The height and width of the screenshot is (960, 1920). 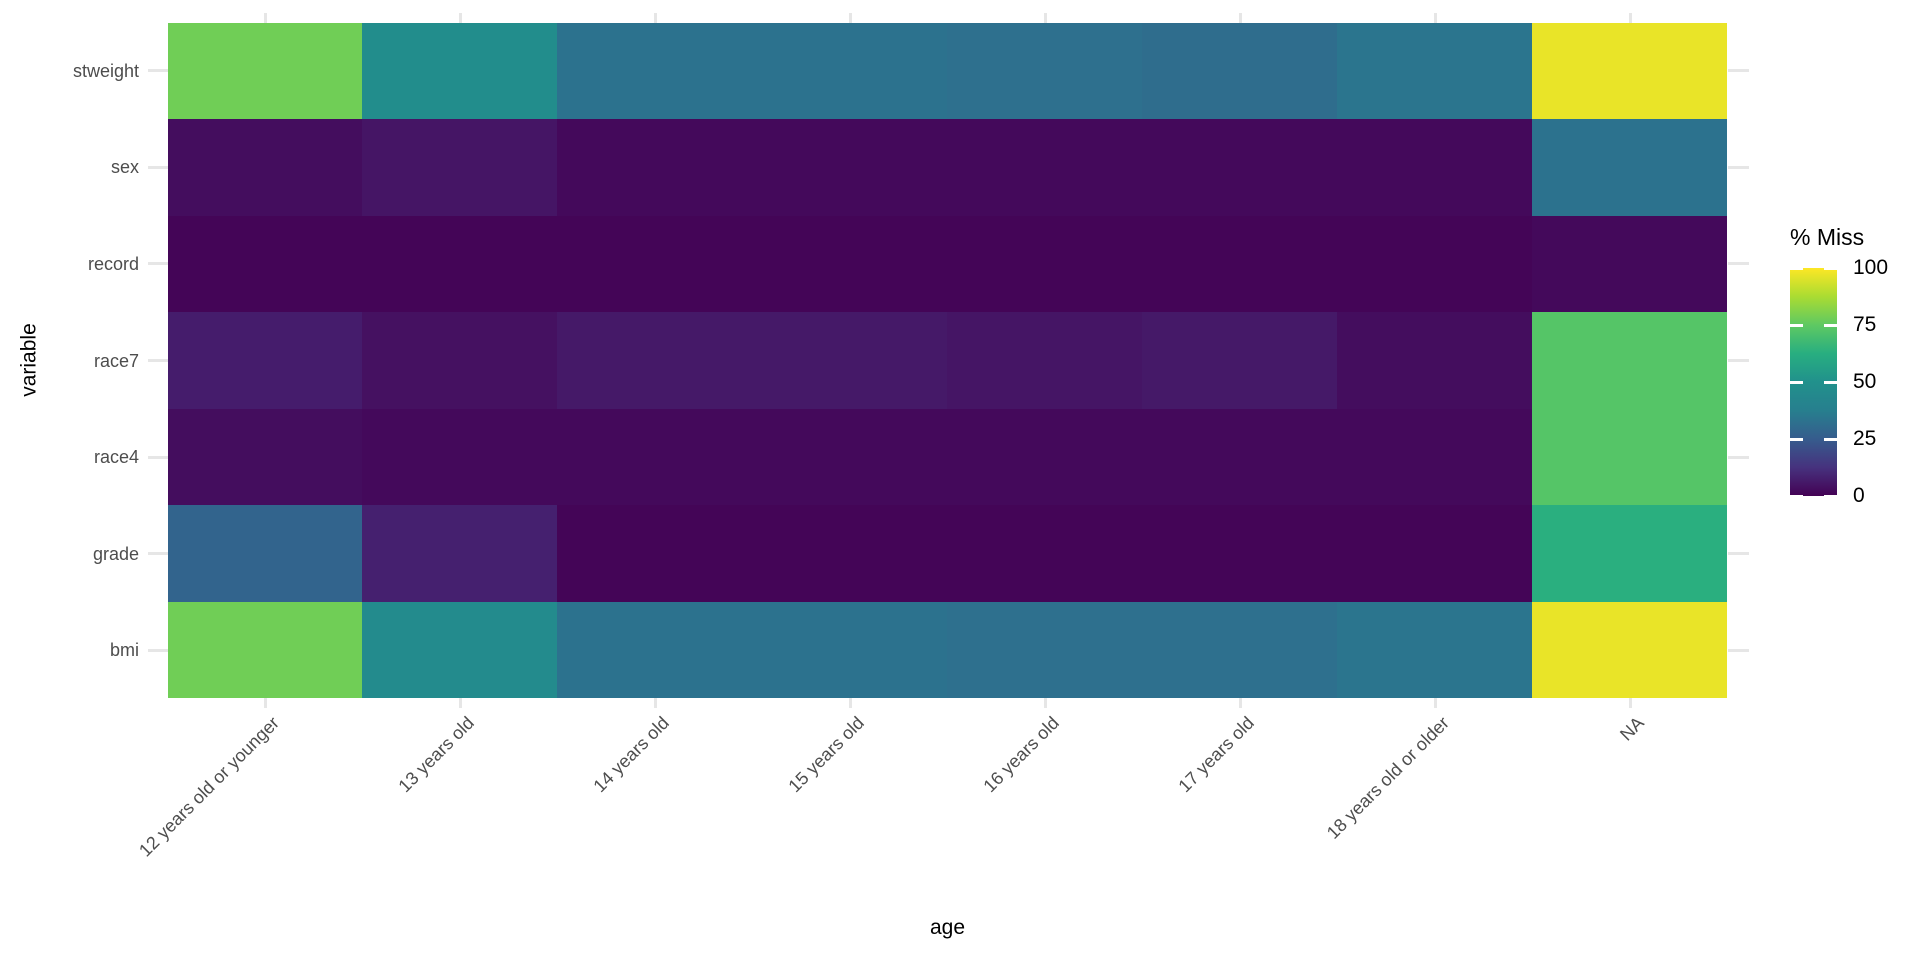 I want to click on y-tick-label: race7, so click(x=116, y=360).